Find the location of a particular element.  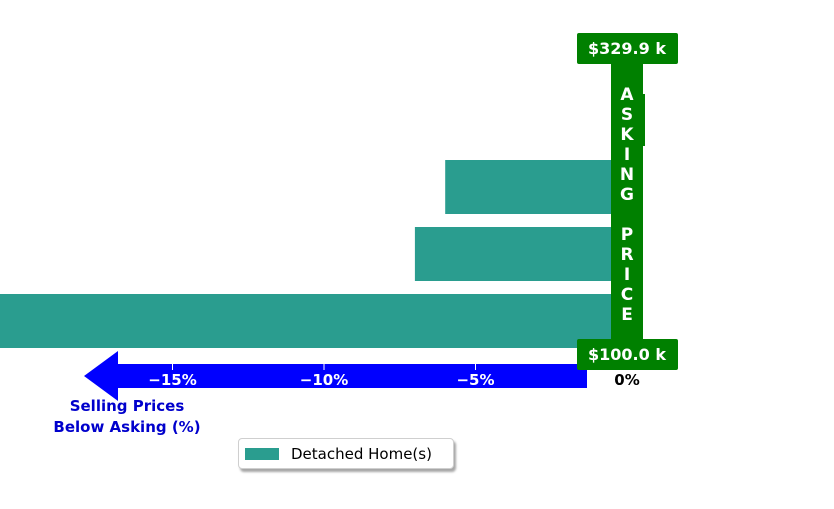

x-axis-arrow is located at coordinates (335, 376).